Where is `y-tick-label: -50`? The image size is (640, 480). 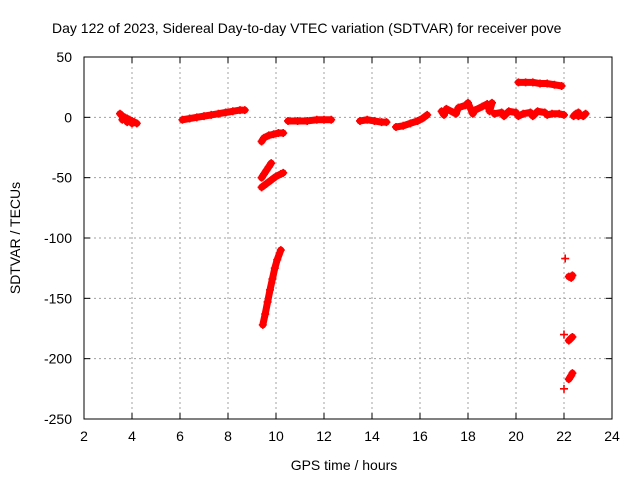
y-tick-label: -50 is located at coordinates (62, 178).